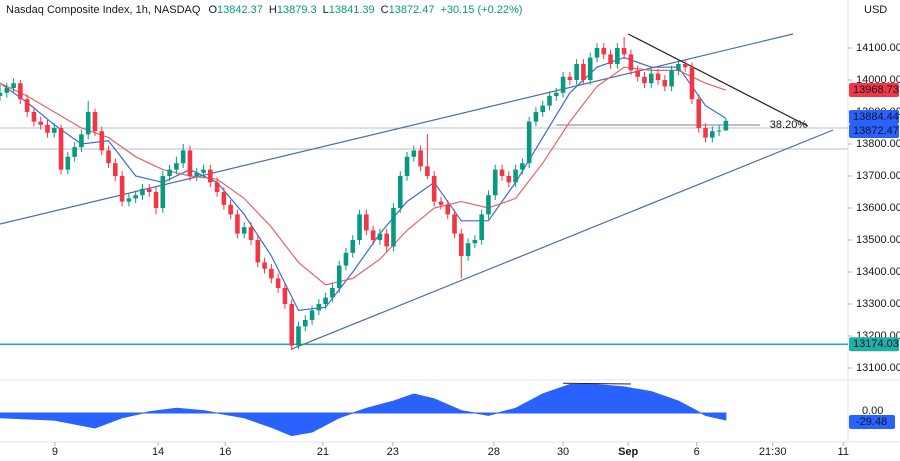 This screenshot has height=461, width=900. I want to click on ohlc-value: 13879.3, so click(297, 10).